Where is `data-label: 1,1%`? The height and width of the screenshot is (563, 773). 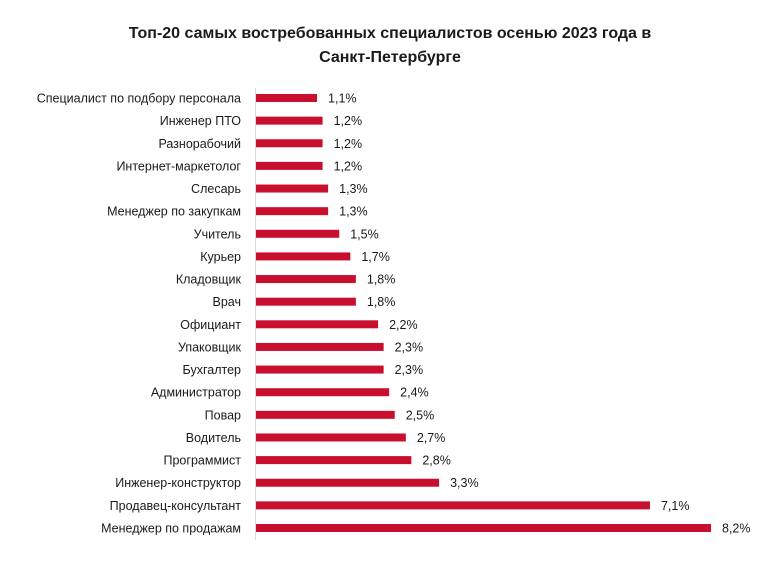
data-label: 1,1% is located at coordinates (342, 99).